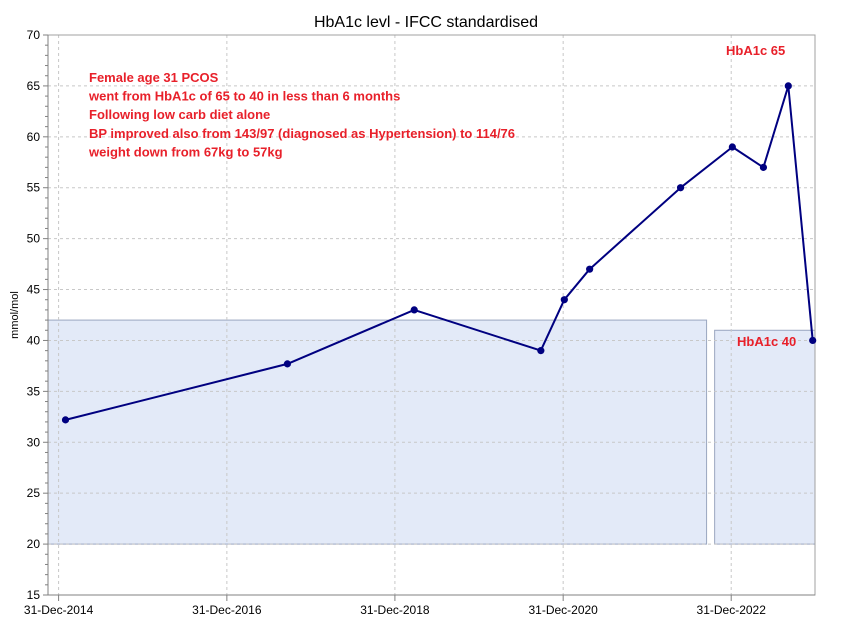 The width and height of the screenshot is (852, 624). I want to click on annotation-line: Following low carb diet alone, so click(179, 114).